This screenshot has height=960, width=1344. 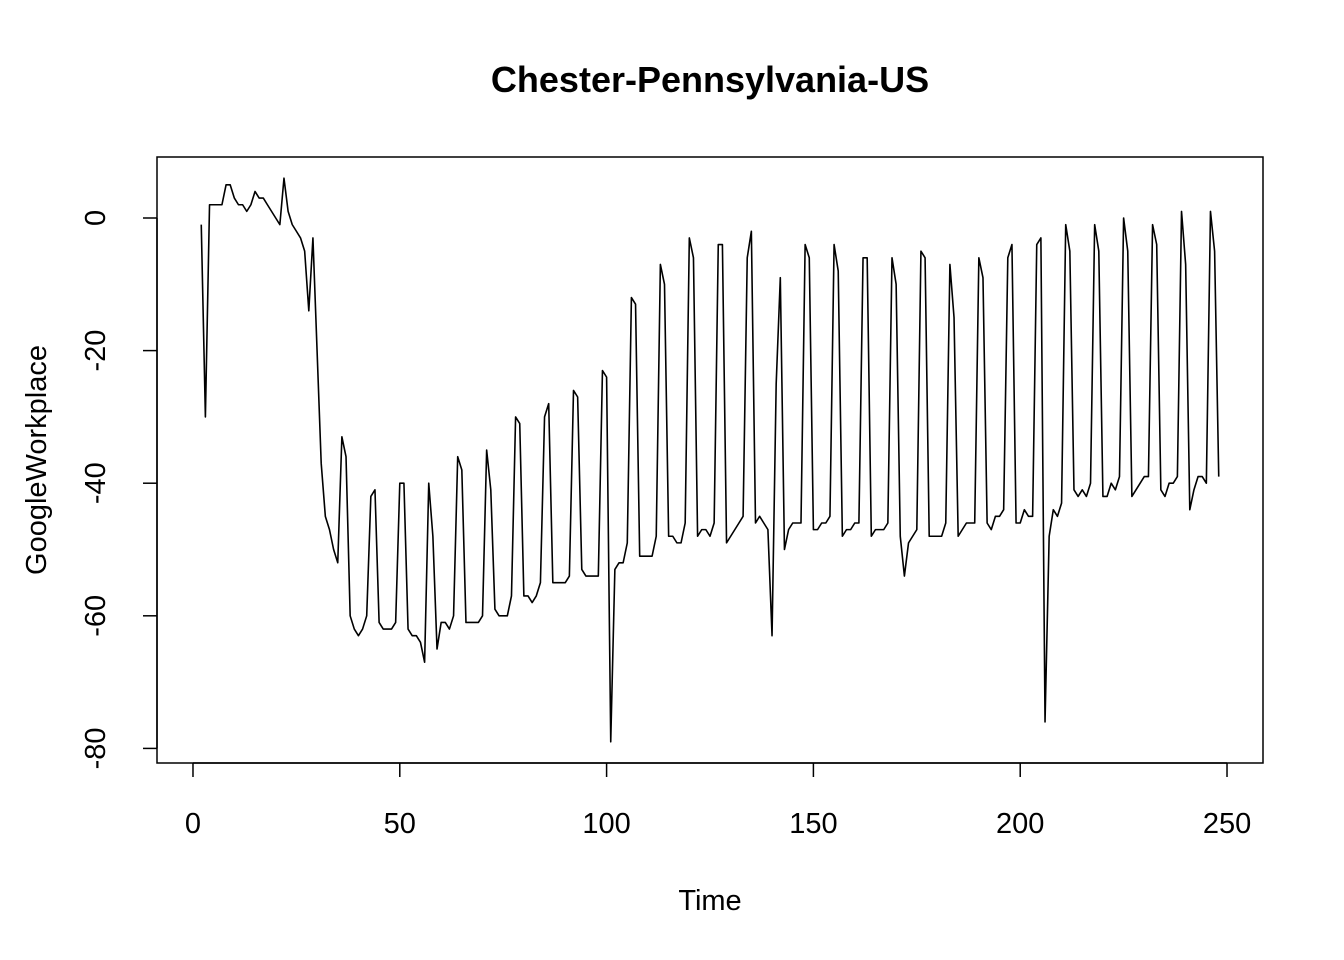 What do you see at coordinates (96, 351) in the screenshot?
I see `y-tick-label: -20` at bounding box center [96, 351].